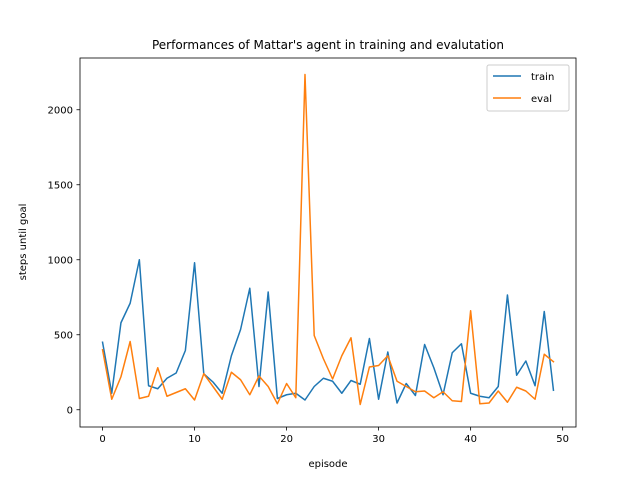  What do you see at coordinates (60, 260) in the screenshot?
I see `y-tick-label: 1000` at bounding box center [60, 260].